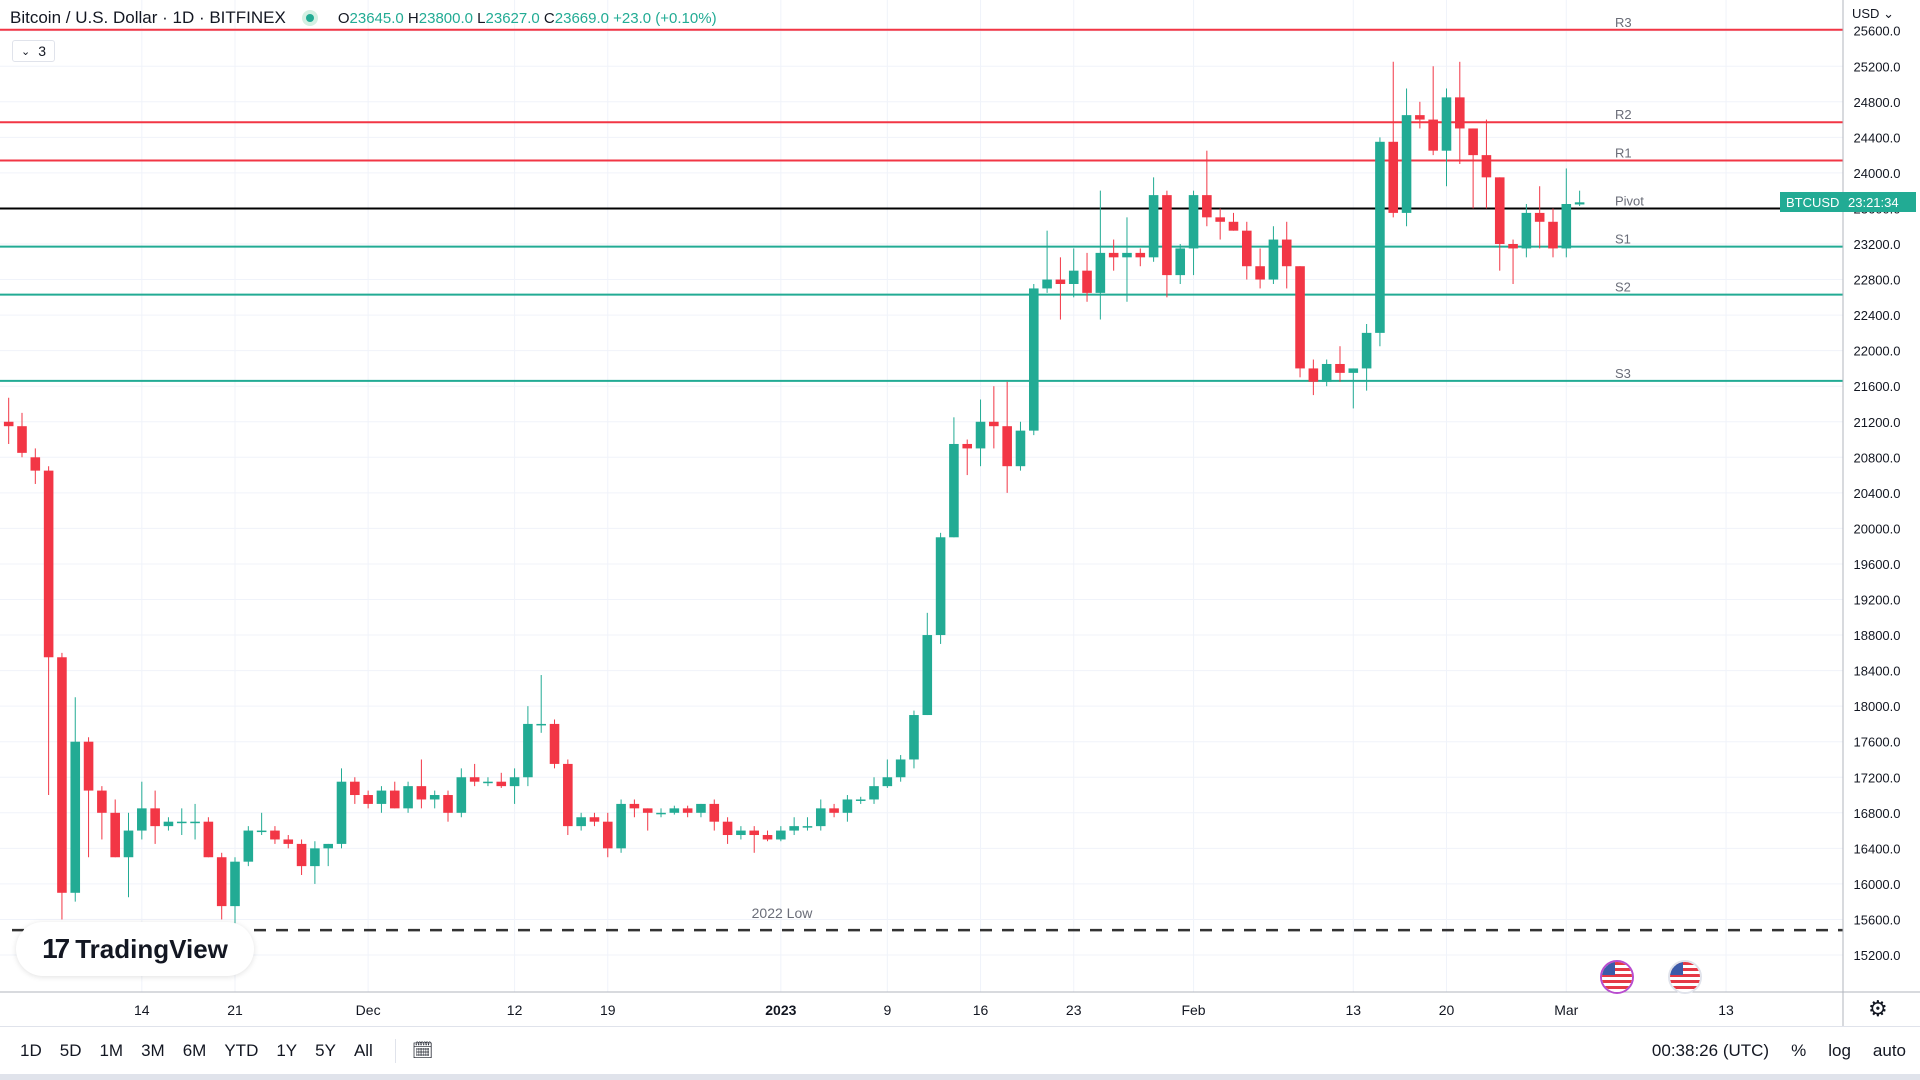  What do you see at coordinates (153, 1050) in the screenshot?
I see `range-button-3m: 3M` at bounding box center [153, 1050].